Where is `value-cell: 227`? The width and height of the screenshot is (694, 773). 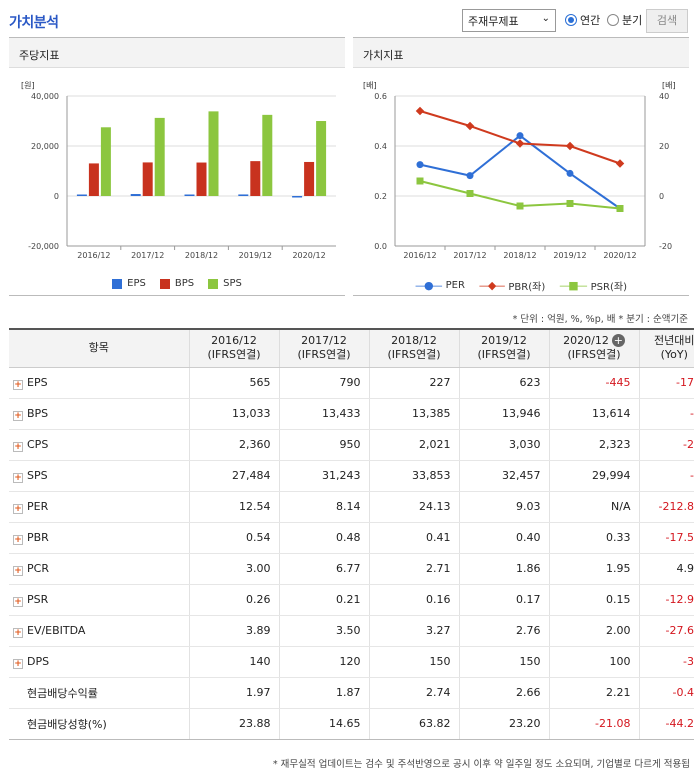 value-cell: 227 is located at coordinates (413, 383).